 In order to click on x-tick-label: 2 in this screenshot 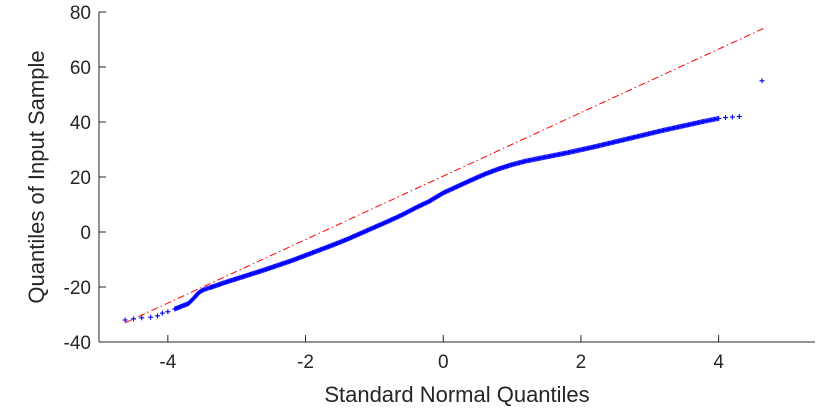, I will do `click(581, 362)`.